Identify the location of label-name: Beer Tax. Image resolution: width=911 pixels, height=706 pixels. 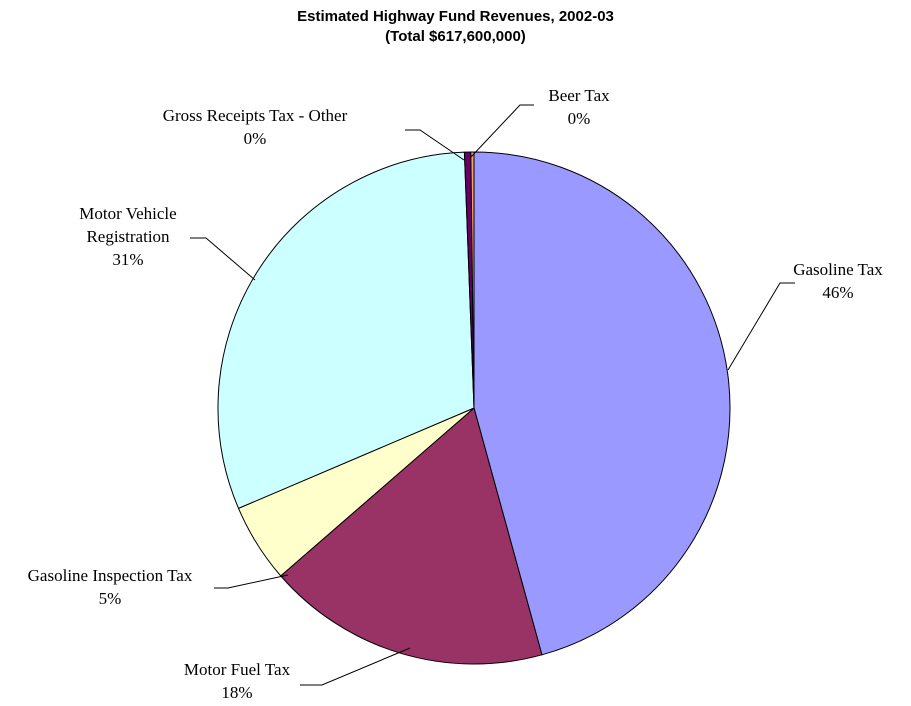
(579, 95).